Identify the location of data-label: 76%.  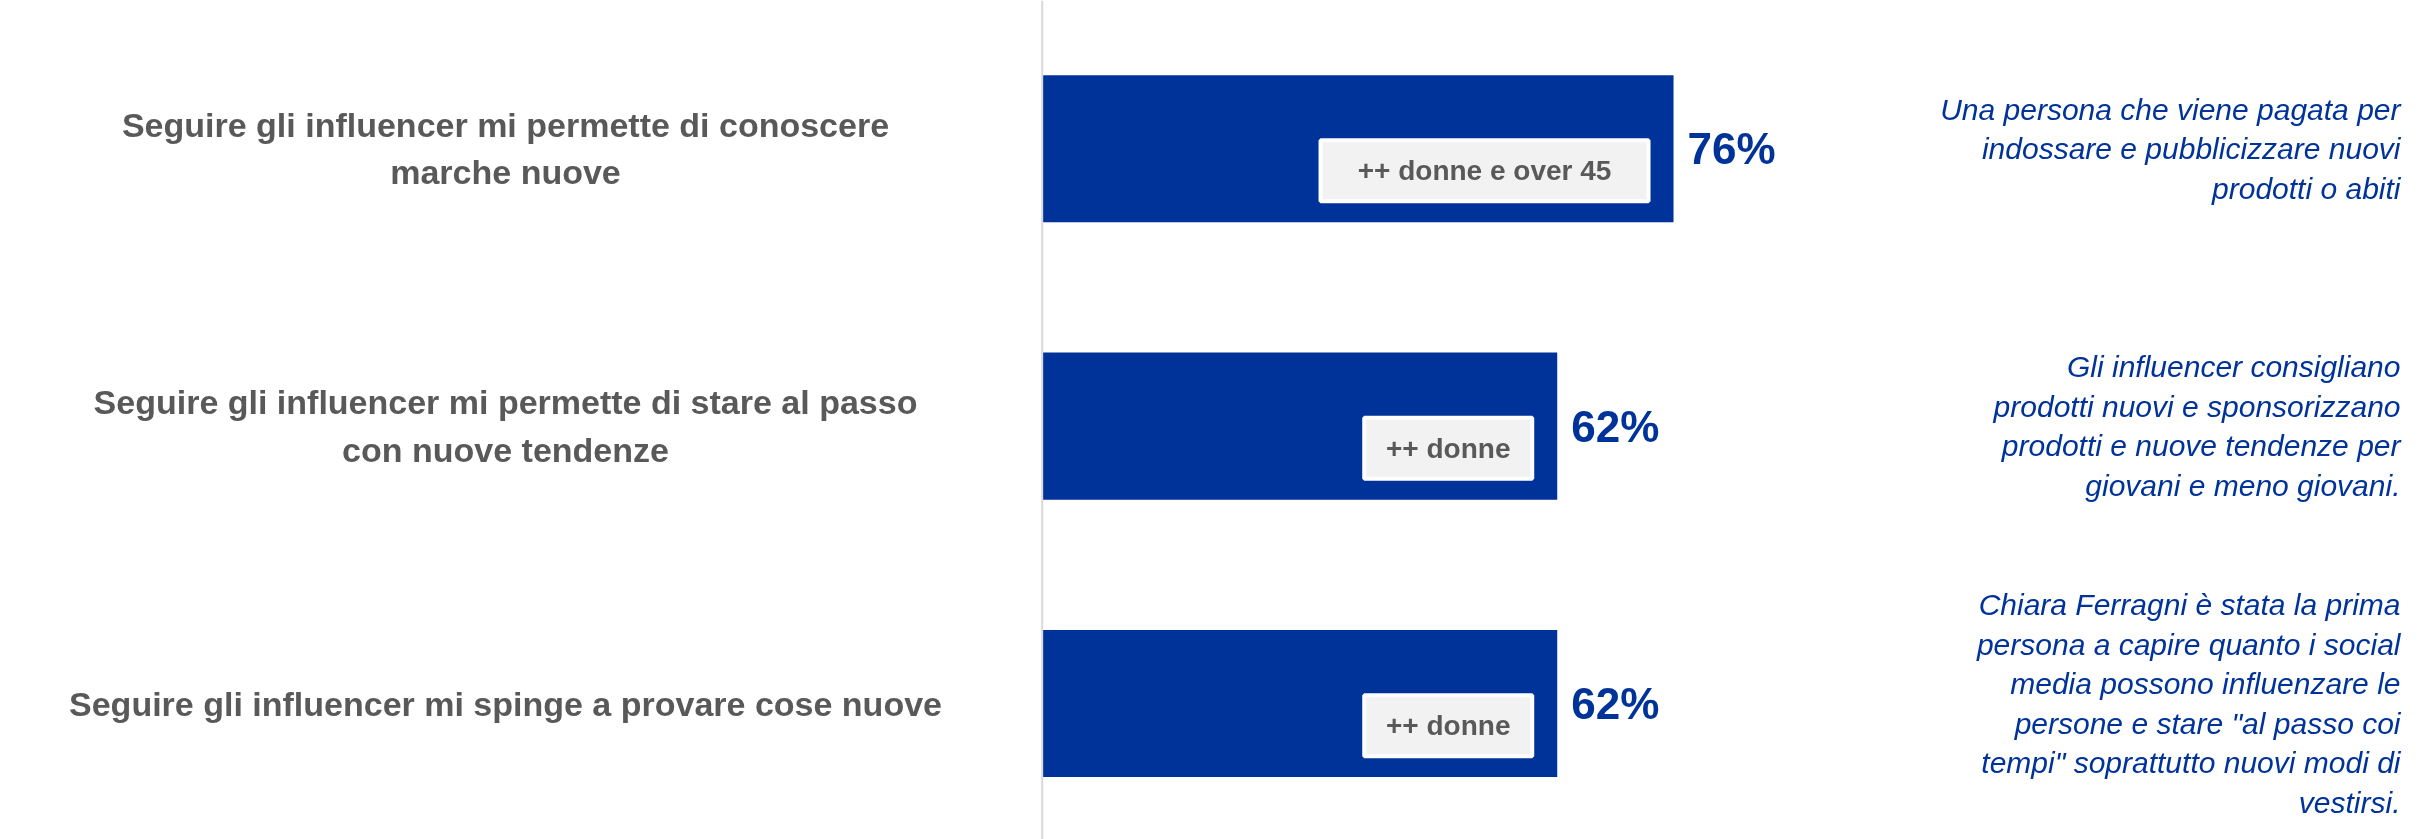
(1731, 149).